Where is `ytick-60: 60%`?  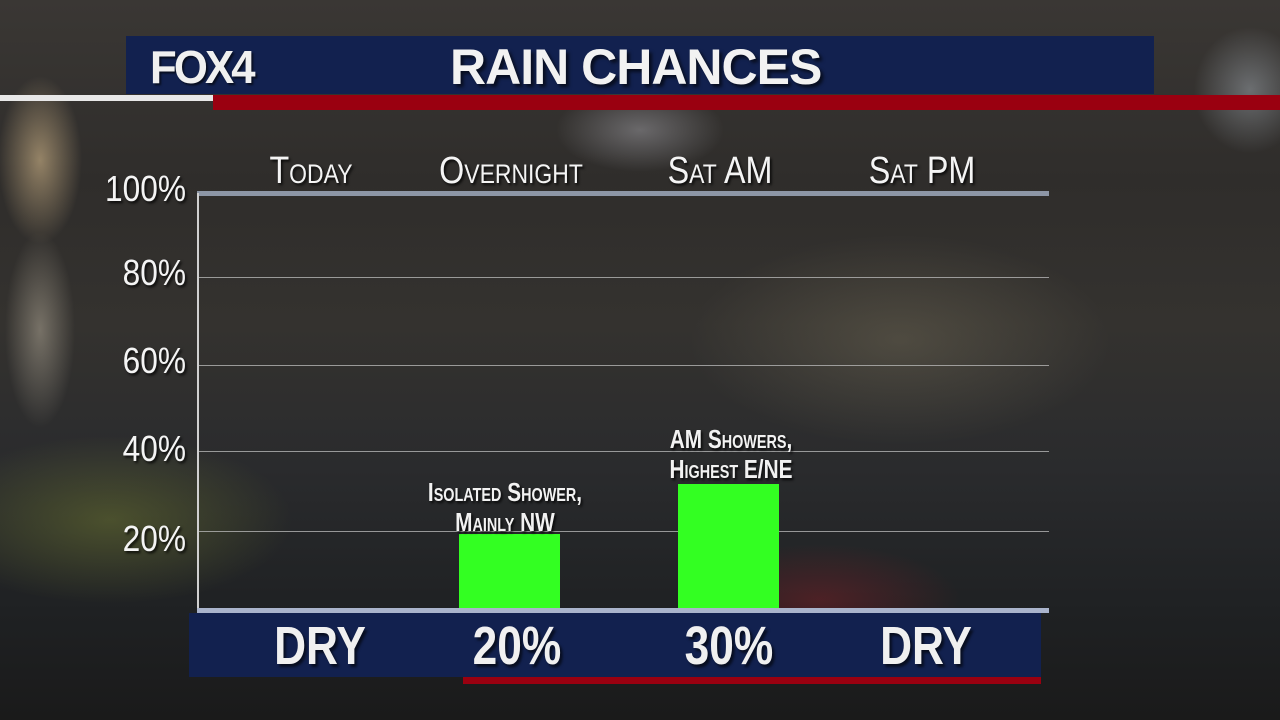
ytick-60: 60% is located at coordinates (154, 360).